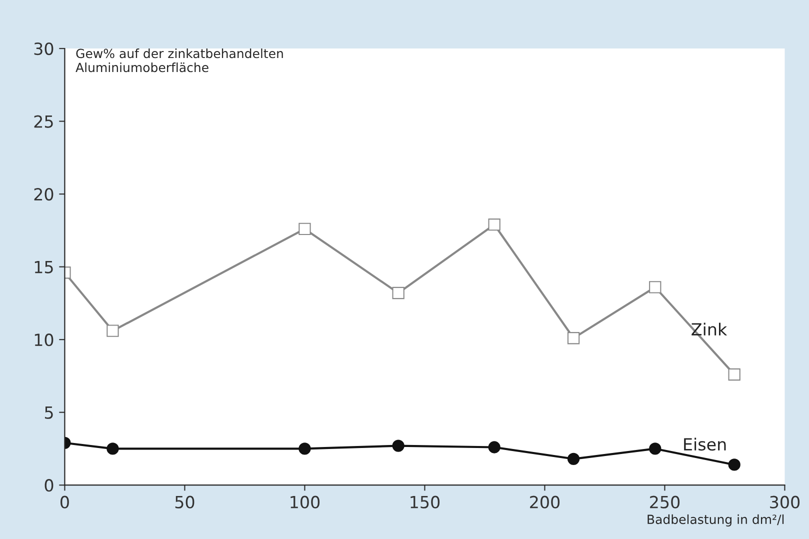 This screenshot has height=539, width=809. Describe the element at coordinates (665, 502) in the screenshot. I see `x-tick-label: 250` at that location.